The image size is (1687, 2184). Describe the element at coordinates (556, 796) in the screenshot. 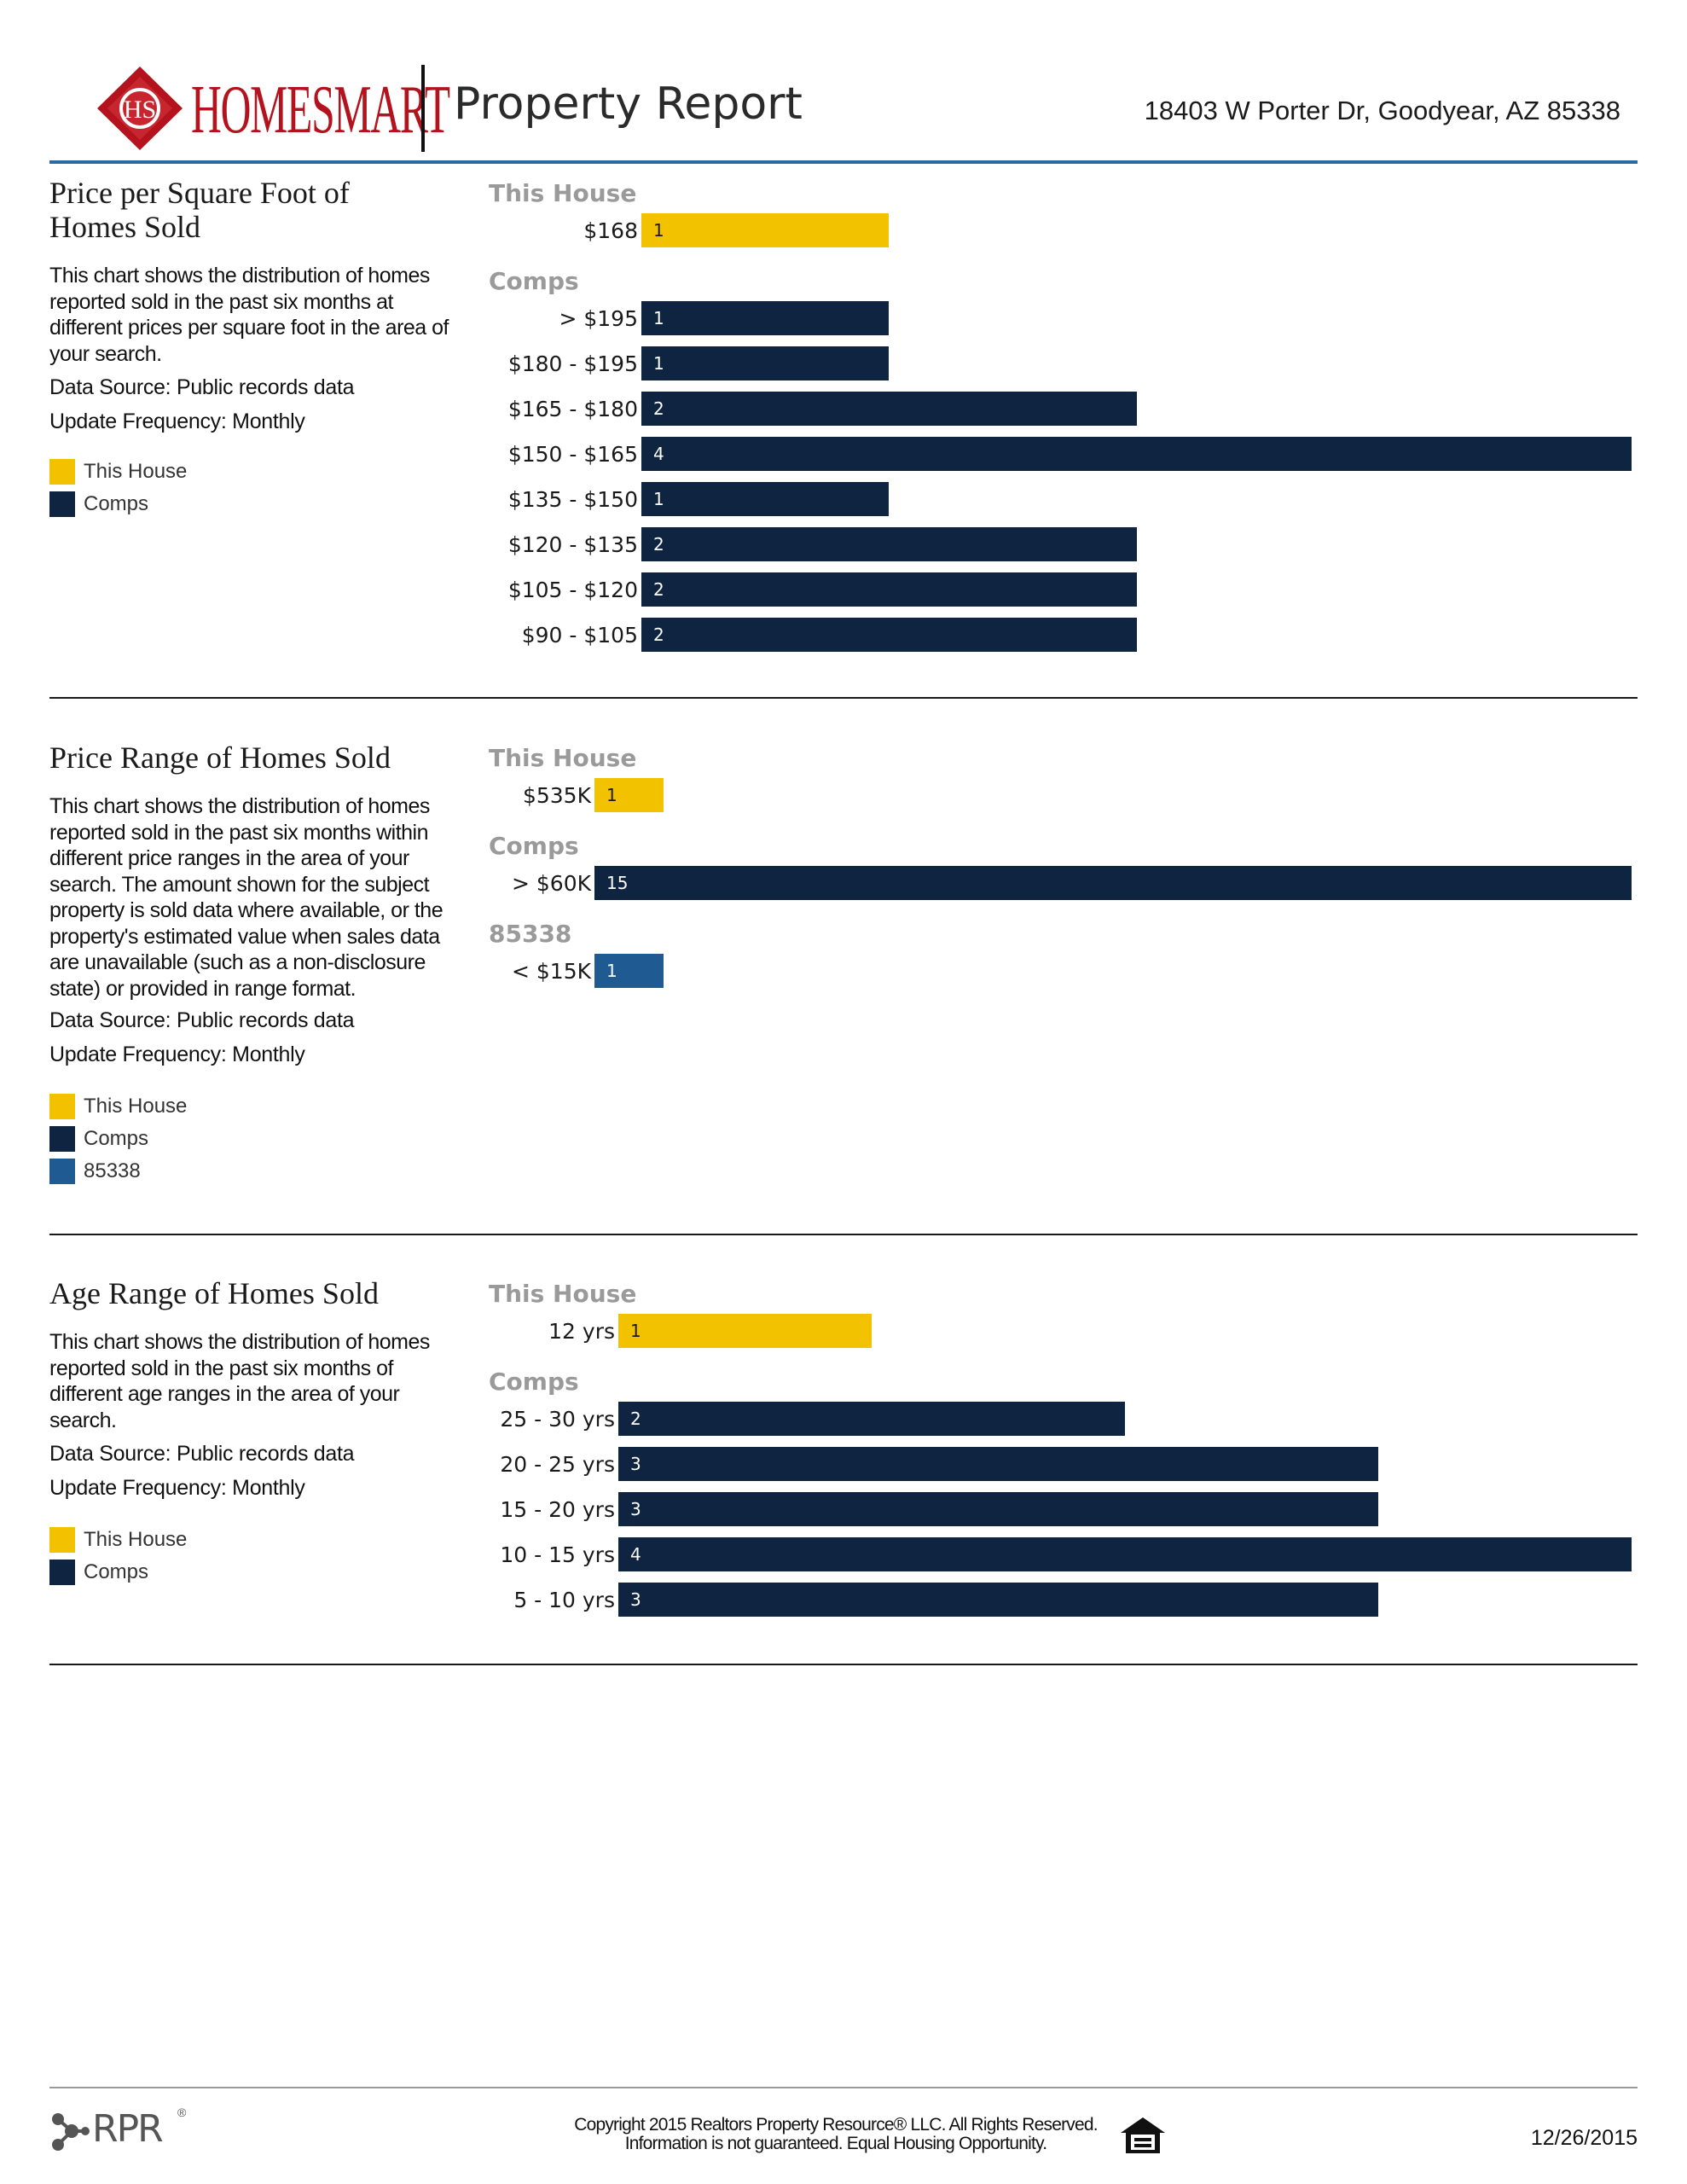

I see `bar-category-label: $535K` at that location.